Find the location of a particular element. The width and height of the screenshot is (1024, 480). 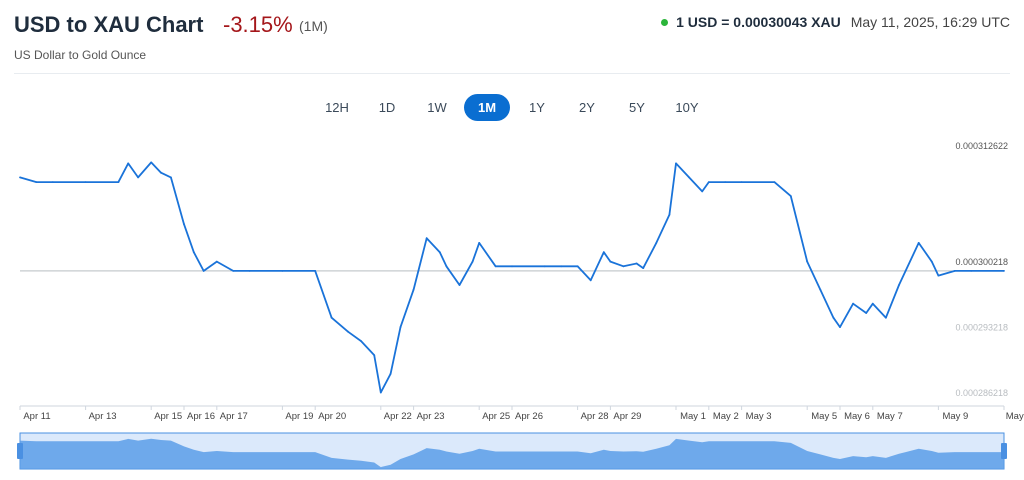

tab-5y: 5Y is located at coordinates (637, 107).